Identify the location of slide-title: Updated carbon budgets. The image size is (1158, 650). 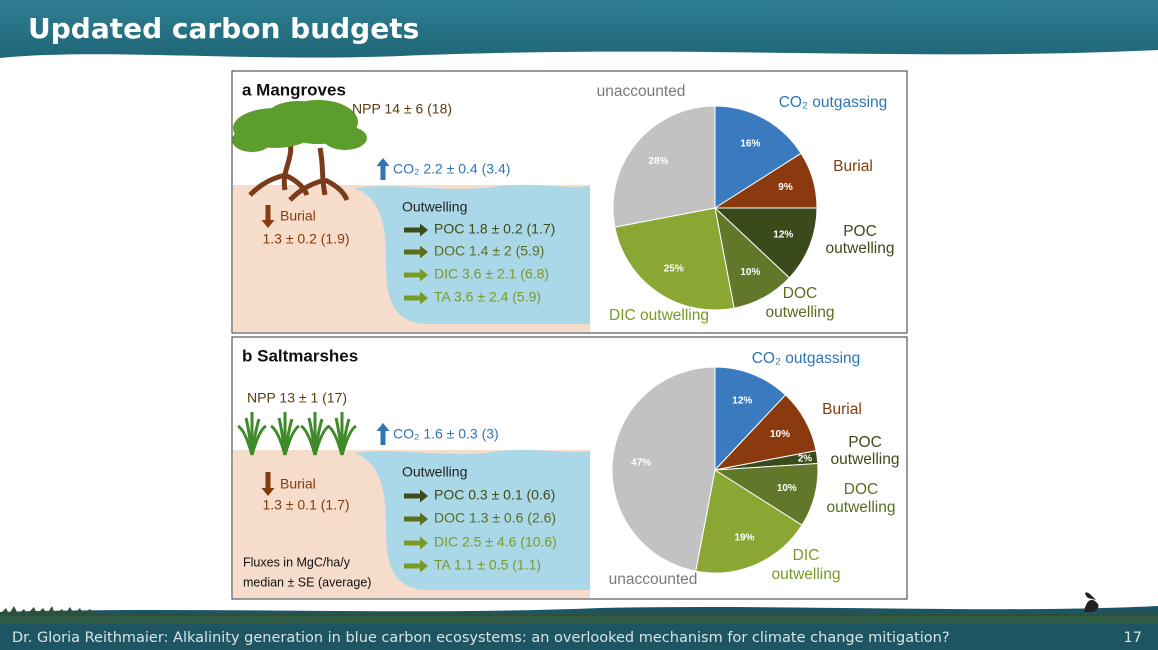
(223, 28).